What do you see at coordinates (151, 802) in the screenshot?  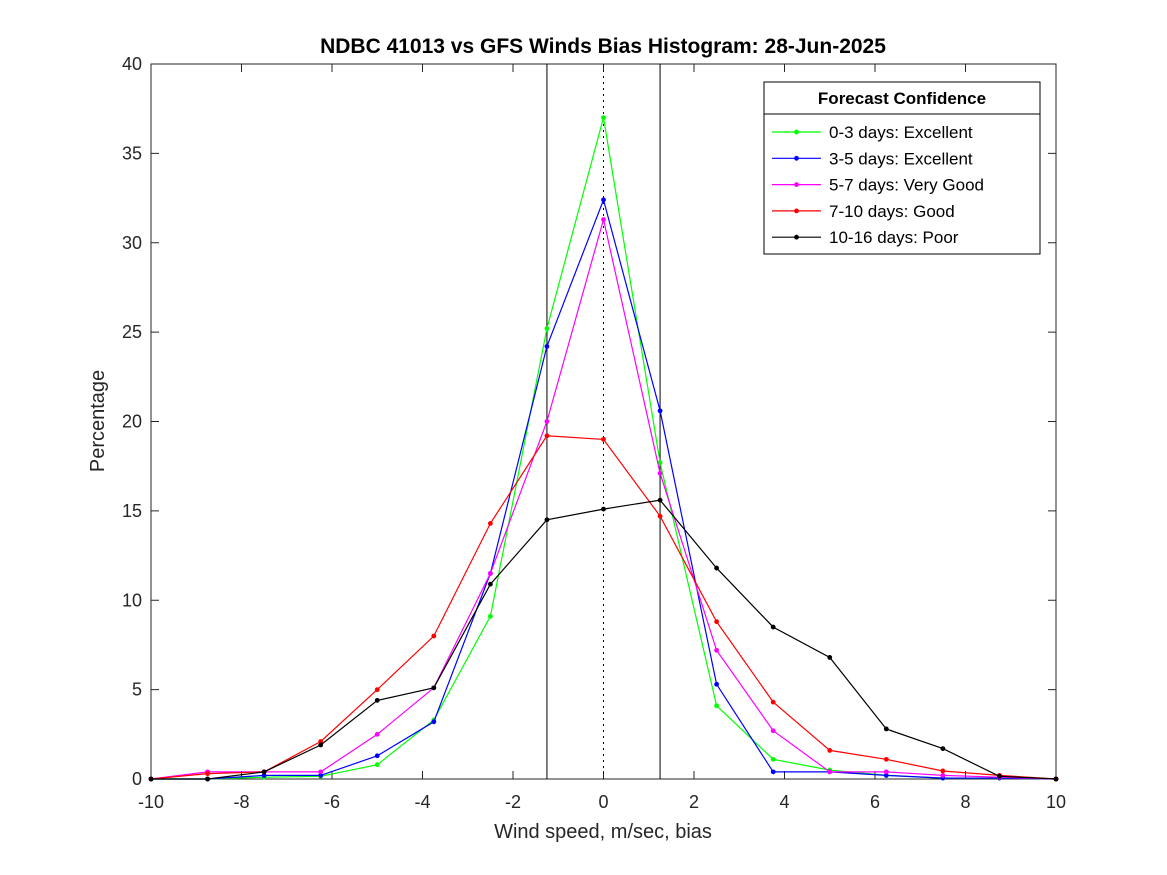 I see `x-tick-label: -10` at bounding box center [151, 802].